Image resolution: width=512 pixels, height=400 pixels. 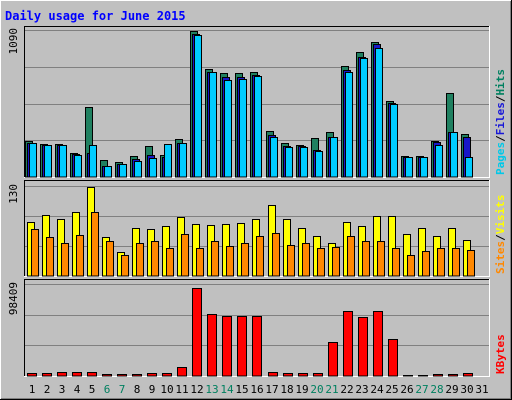 What do you see at coordinates (391, 389) in the screenshot?
I see `x-tick-label: 25` at bounding box center [391, 389].